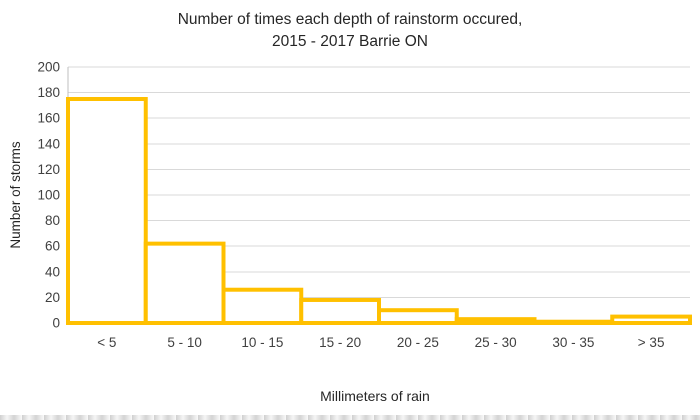 Image resolution: width=700 pixels, height=420 pixels. Describe the element at coordinates (573, 342) in the screenshot. I see `x-tick-label: 30 - 35` at that location.